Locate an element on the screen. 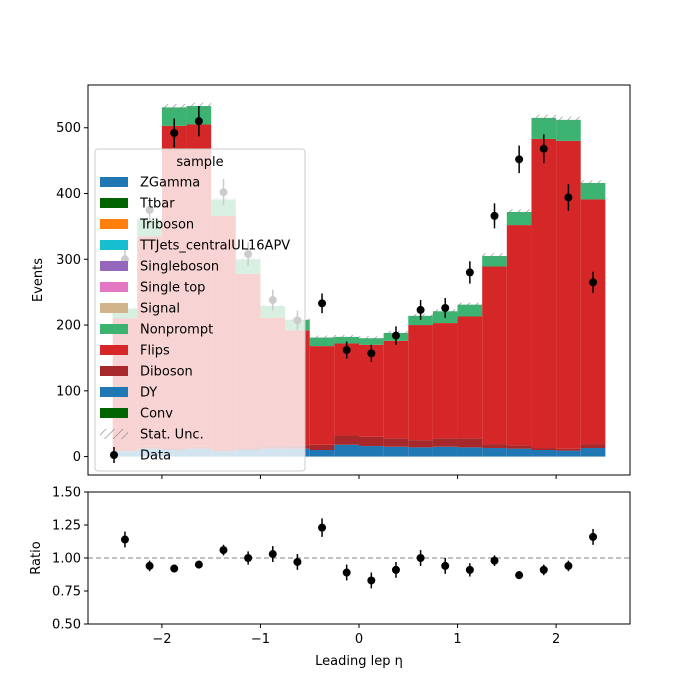 The width and height of the screenshot is (700, 700). main-y-axis-label: Events is located at coordinates (38, 280).